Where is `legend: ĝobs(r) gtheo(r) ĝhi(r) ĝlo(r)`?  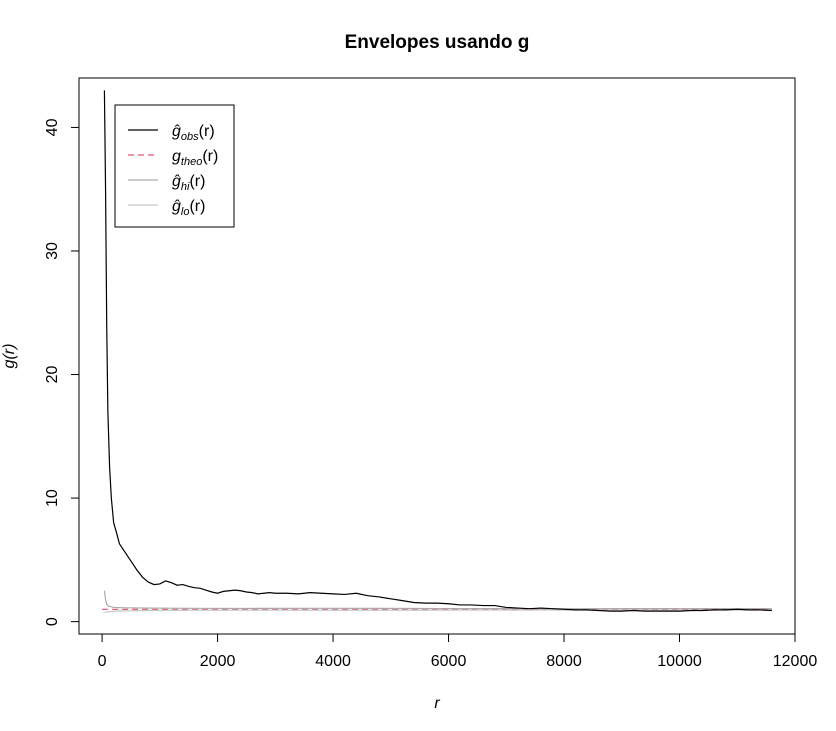 legend: ĝobs(r) gtheo(r) ĝhi(r) ĝlo(r) is located at coordinates (174, 166).